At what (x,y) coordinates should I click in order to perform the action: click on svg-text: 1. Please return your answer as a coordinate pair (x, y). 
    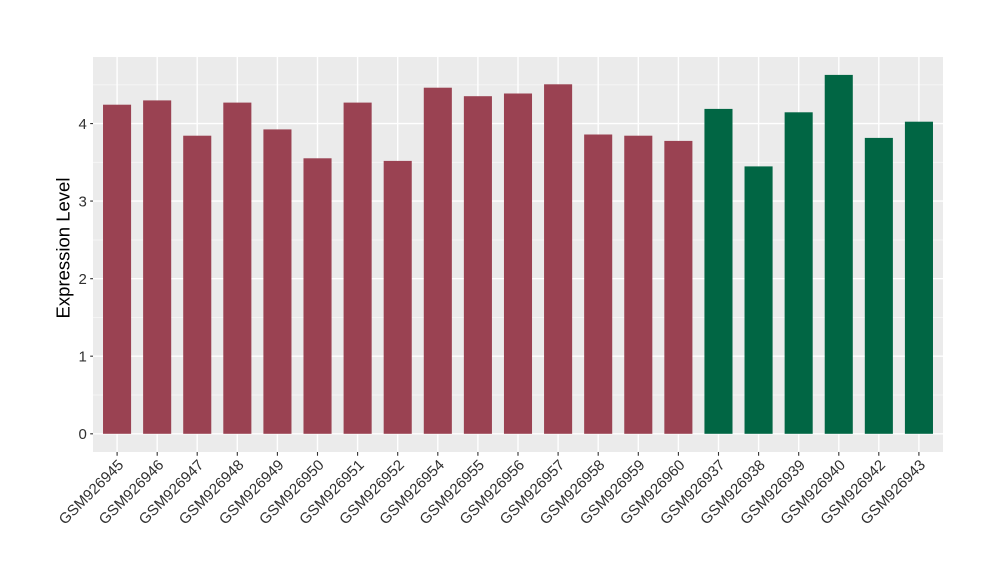
    Looking at the image, I should click on (82, 356).